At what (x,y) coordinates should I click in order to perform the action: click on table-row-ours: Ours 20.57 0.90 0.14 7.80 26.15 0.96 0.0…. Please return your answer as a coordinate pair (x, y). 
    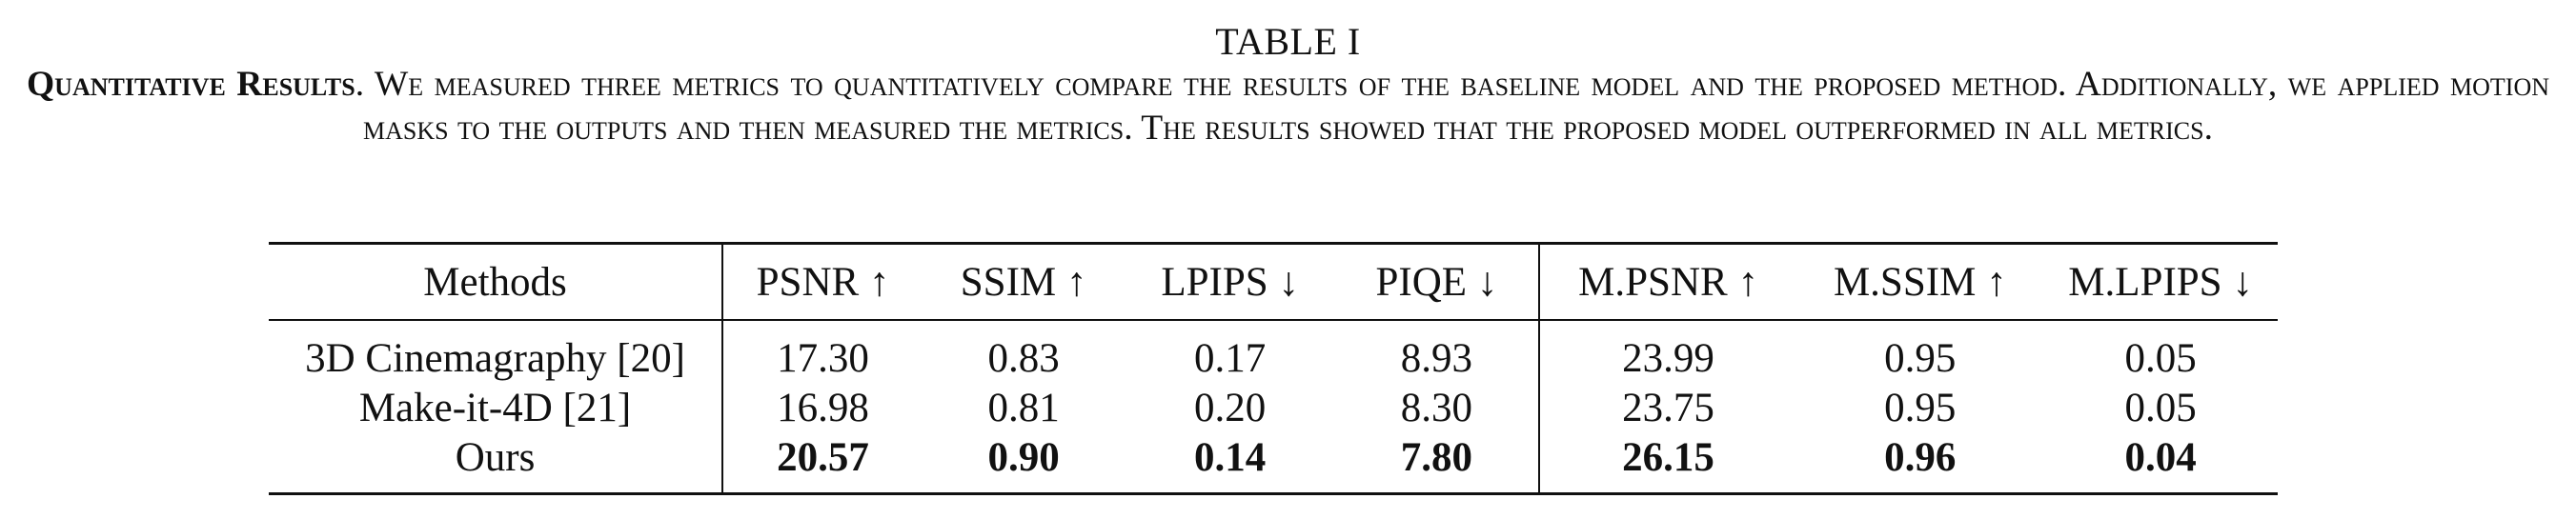
    Looking at the image, I should click on (1273, 463).